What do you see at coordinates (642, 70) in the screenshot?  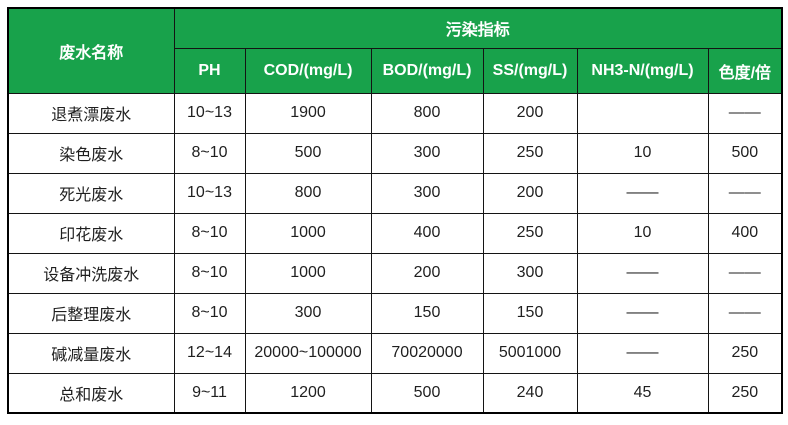 I see `header-col-nh3n: NH3-N/(mg/L)` at bounding box center [642, 70].